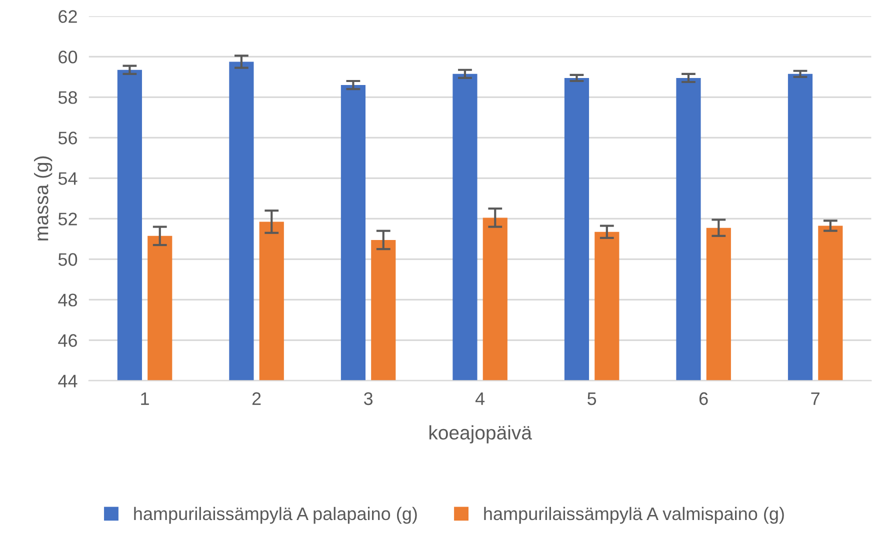  I want to click on y-tick-label: 62, so click(67, 16).